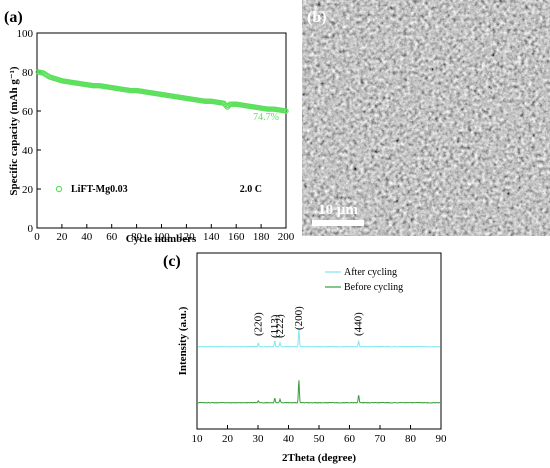  What do you see at coordinates (87, 237) in the screenshot?
I see `a-xtick-label: 40` at bounding box center [87, 237].